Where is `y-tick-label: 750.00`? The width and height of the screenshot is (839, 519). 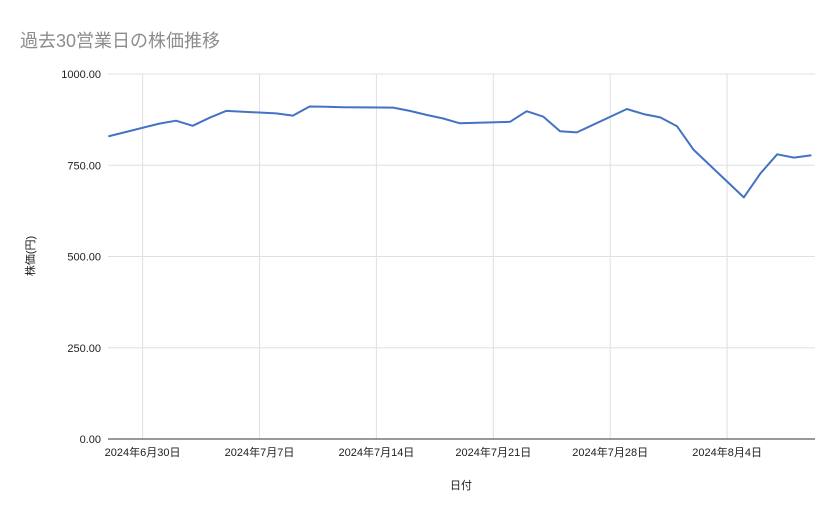
y-tick-label: 750.00 is located at coordinates (84, 166).